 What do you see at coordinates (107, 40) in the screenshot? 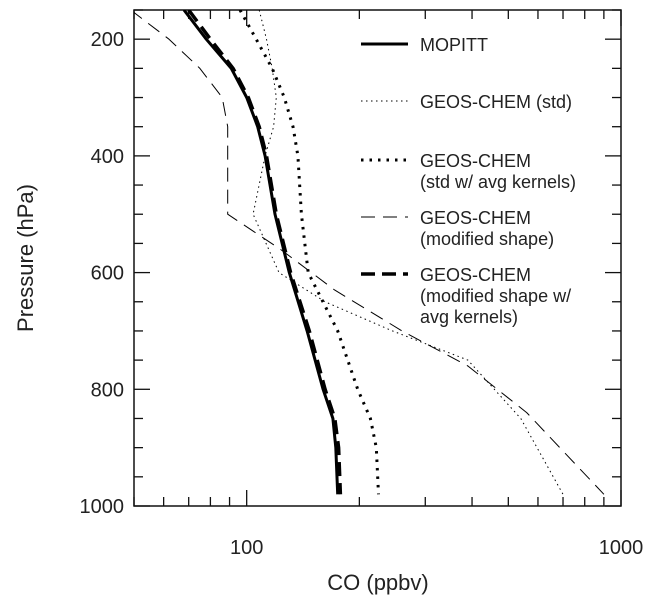
I see `y-tick-label: 200` at bounding box center [107, 40].